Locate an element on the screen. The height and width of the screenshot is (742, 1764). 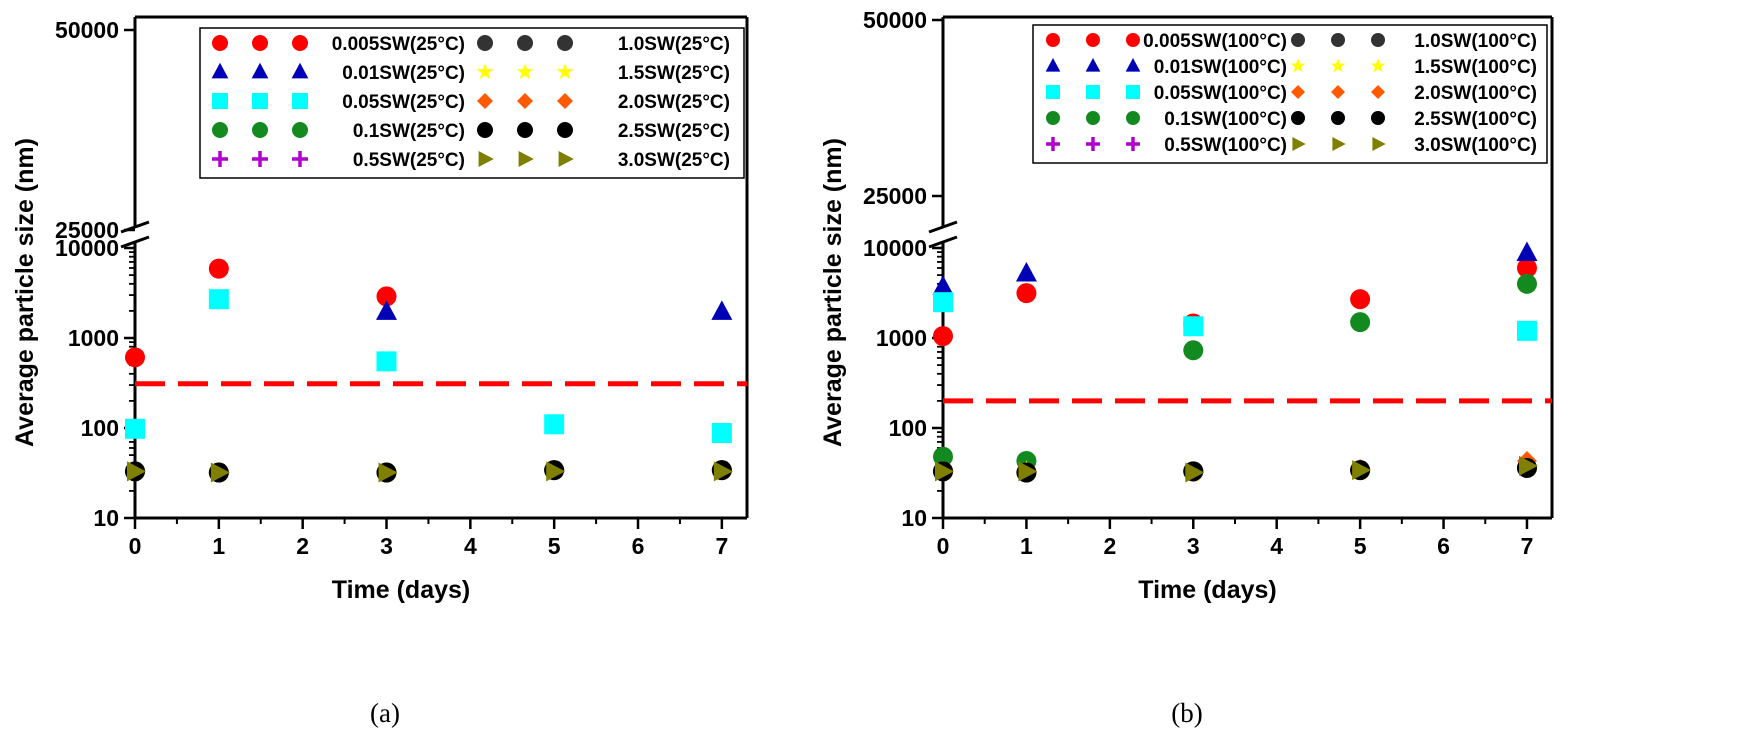
y-tick-label: 10 is located at coordinates (914, 518).